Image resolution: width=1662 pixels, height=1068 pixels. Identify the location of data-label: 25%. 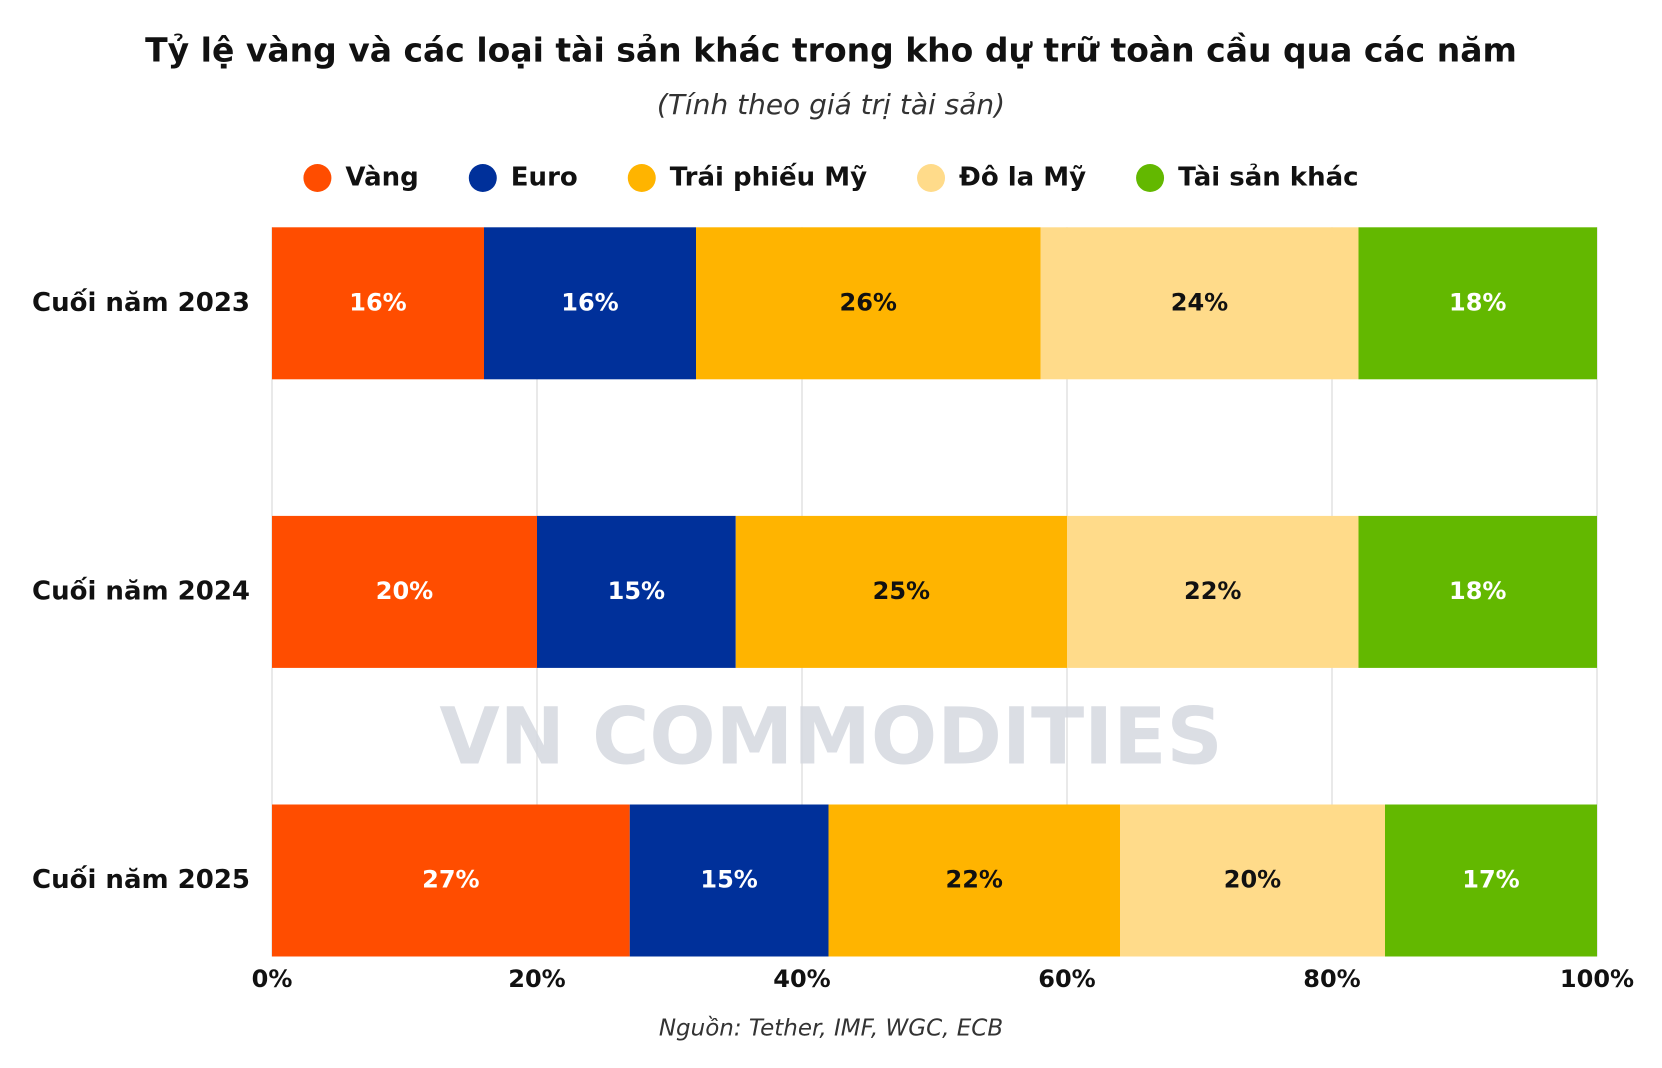
(901, 591).